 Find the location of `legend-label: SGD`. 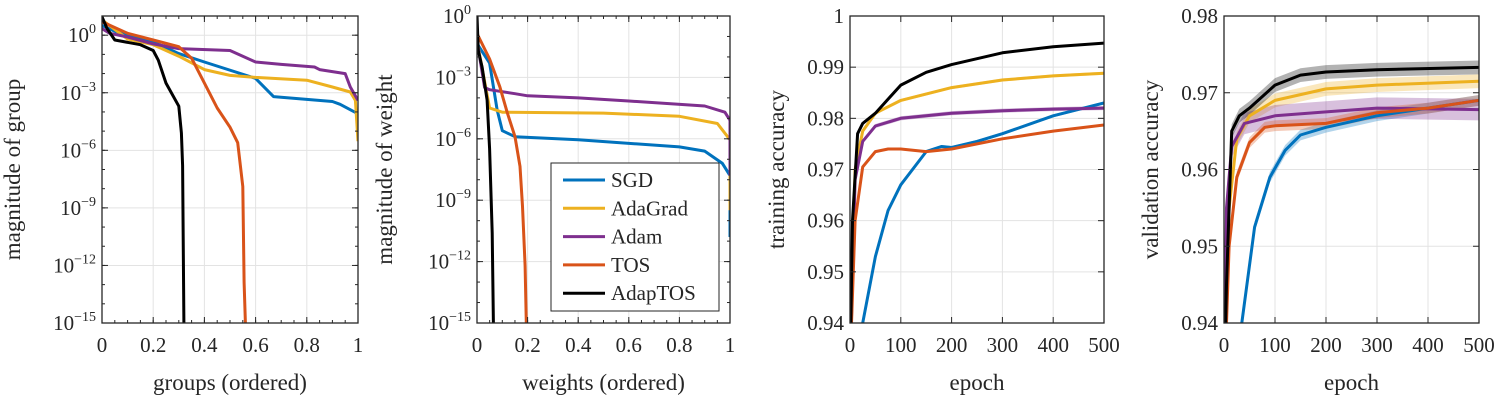

legend-label: SGD is located at coordinates (632, 180).